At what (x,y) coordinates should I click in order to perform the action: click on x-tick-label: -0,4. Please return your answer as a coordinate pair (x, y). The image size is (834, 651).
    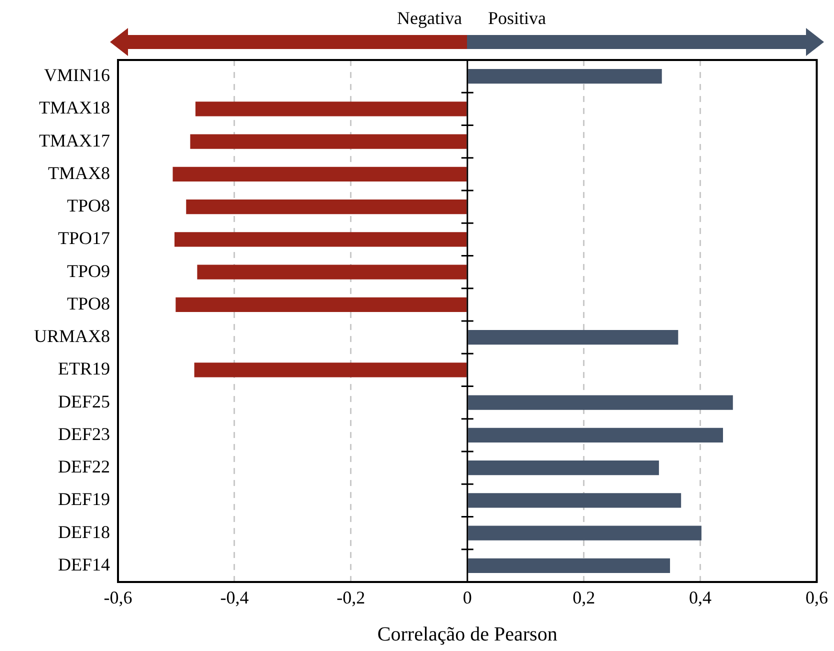
    Looking at the image, I should click on (234, 598).